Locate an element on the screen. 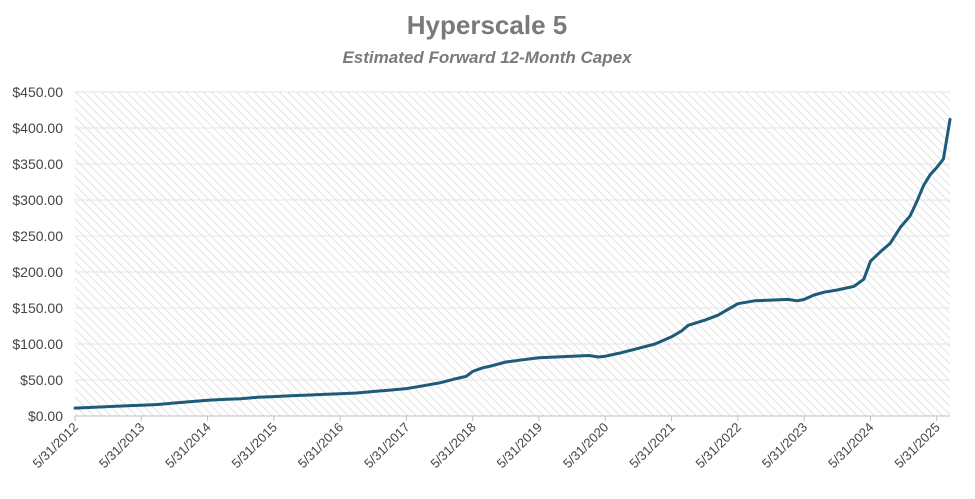 This screenshot has height=499, width=975. x-tick-label: 5/31/2018 is located at coordinates (453, 446).